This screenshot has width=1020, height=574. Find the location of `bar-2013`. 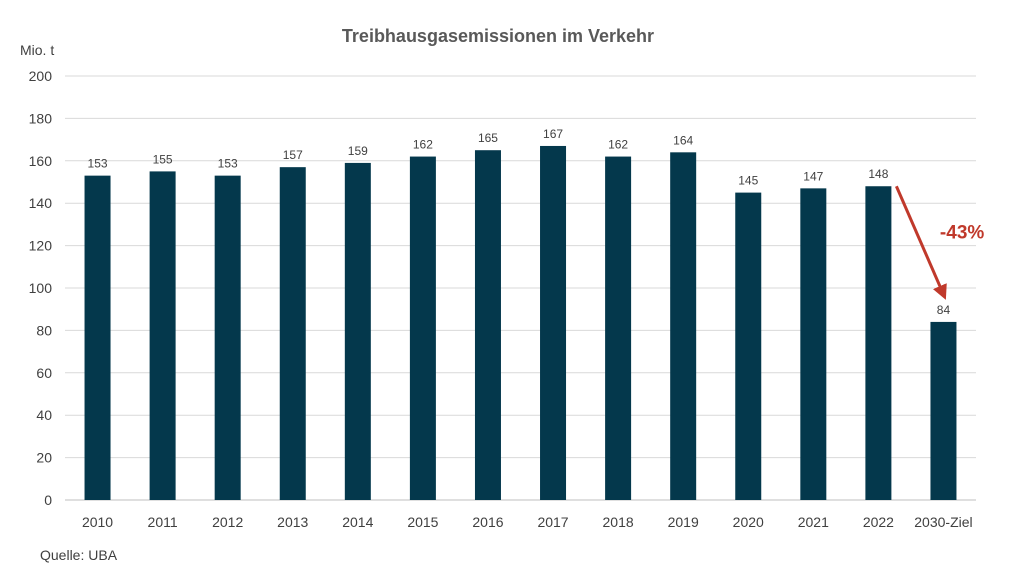

bar-2013 is located at coordinates (292, 333).